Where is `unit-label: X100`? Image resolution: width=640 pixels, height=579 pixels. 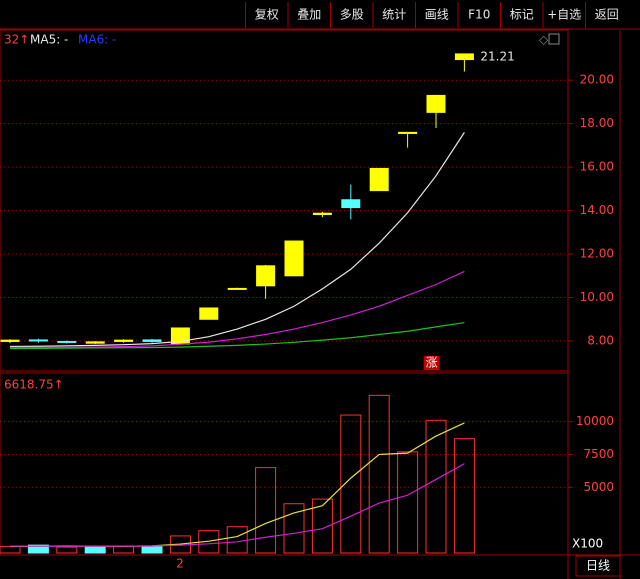 unit-label: X100 is located at coordinates (587, 544).